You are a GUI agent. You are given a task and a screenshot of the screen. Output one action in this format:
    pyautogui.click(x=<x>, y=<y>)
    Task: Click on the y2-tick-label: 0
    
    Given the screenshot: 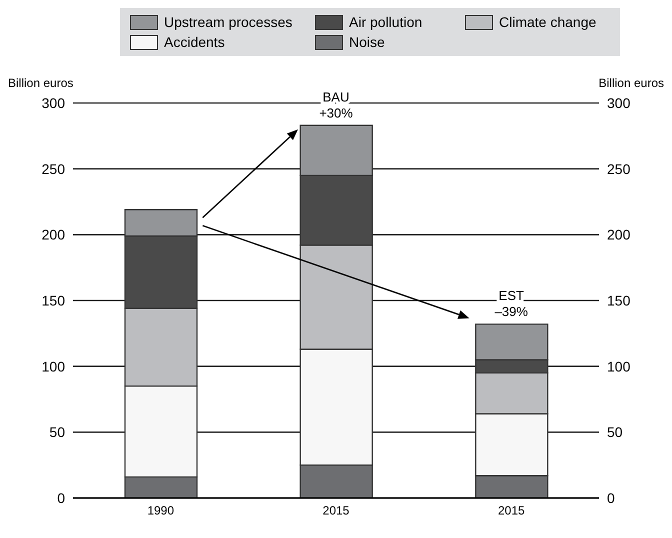 What is the action you would take?
    pyautogui.click(x=611, y=498)
    